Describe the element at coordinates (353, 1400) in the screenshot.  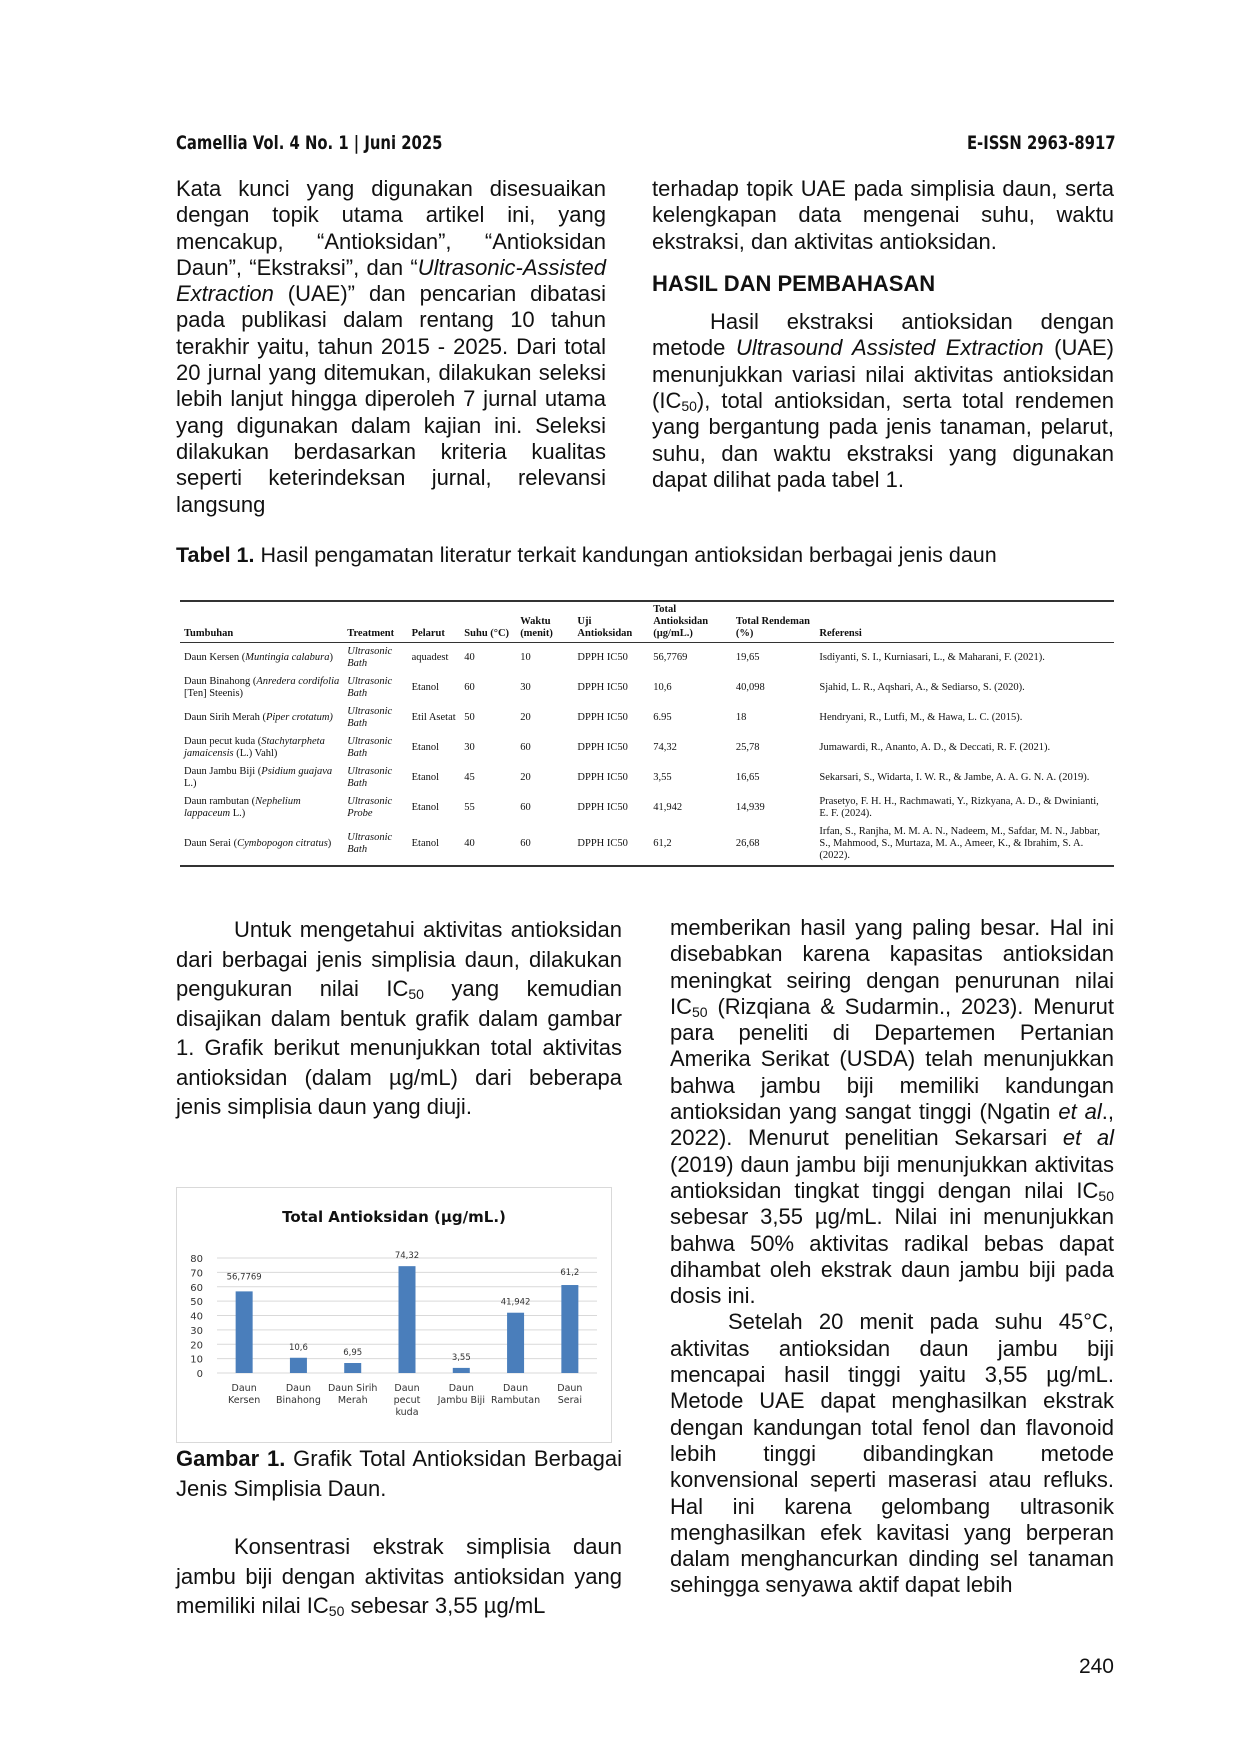
I see `x-tick-label: Merah` at that location.